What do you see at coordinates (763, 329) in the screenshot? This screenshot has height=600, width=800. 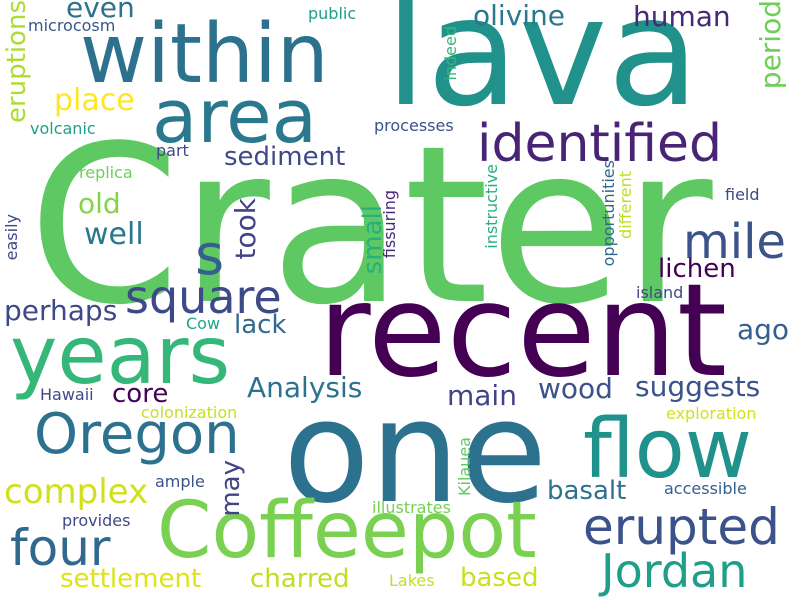 I see `word-ago: ago` at bounding box center [763, 329].